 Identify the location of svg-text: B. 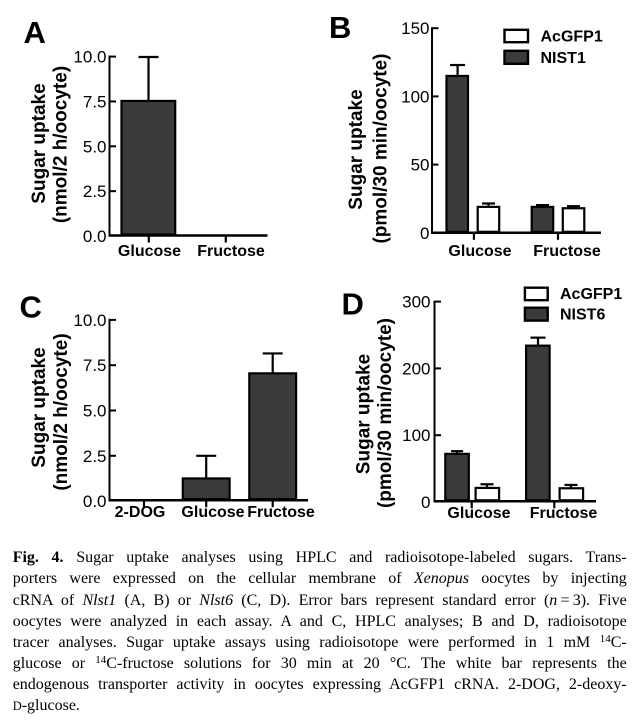
(340, 27).